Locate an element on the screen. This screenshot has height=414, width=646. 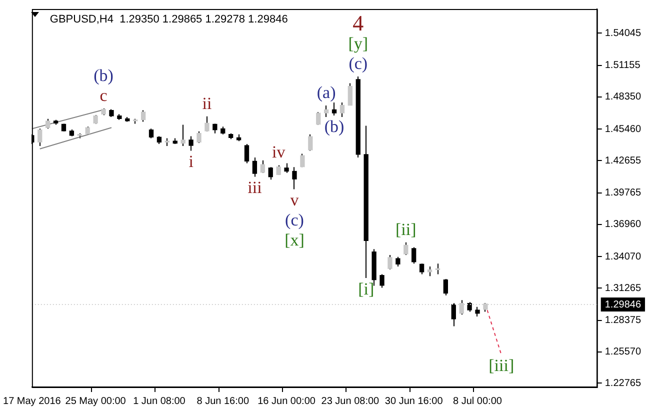
x-tick-label: 1 Jun 08:00 is located at coordinates (159, 401).